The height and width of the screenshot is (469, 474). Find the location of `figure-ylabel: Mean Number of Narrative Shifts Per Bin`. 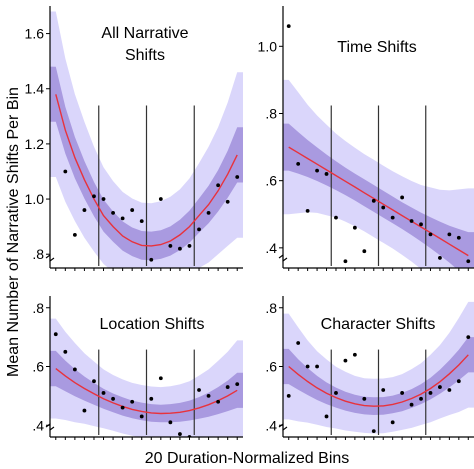

figure-ylabel: Mean Number of Narrative Shifts Per Bin is located at coordinates (13, 232).